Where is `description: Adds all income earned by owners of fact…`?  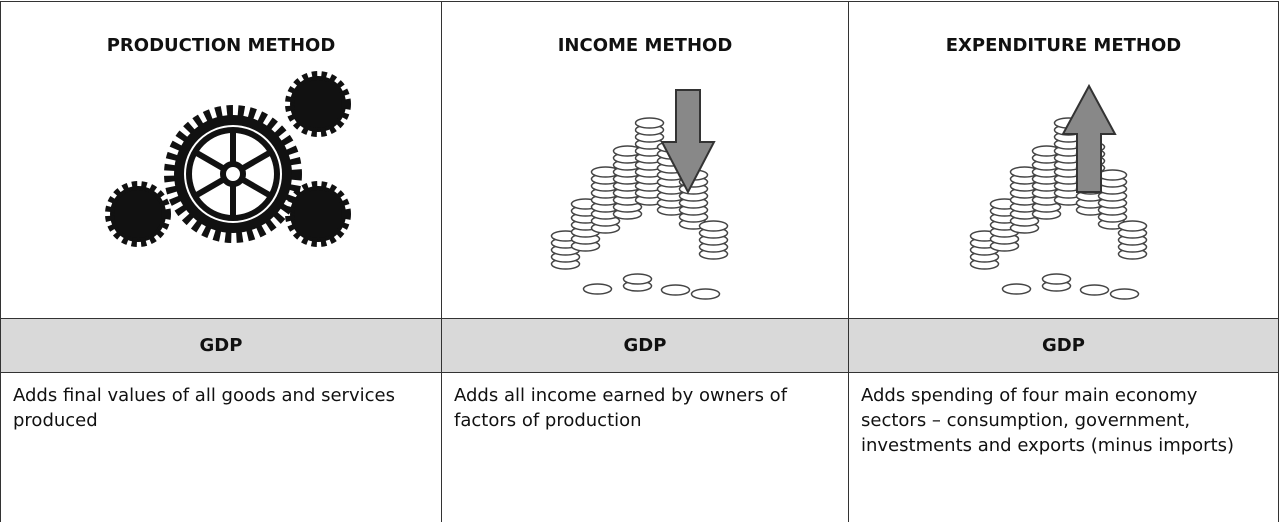
description: Adds all income earned by owners of fact… is located at coordinates (644, 447).